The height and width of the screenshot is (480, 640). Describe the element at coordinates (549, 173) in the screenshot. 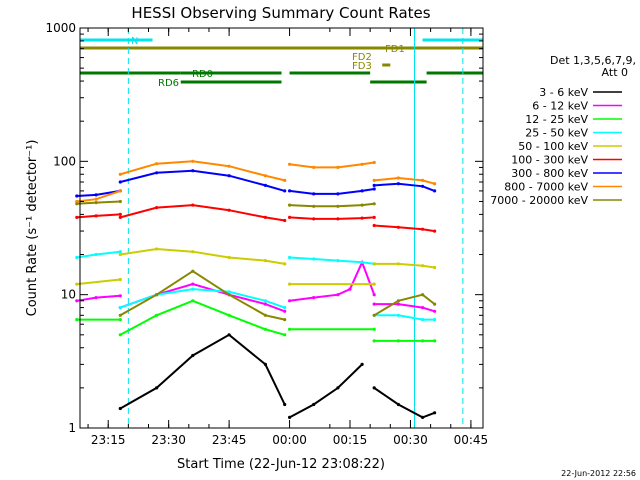

I see `legend-label: 300 - 800 keV` at that location.